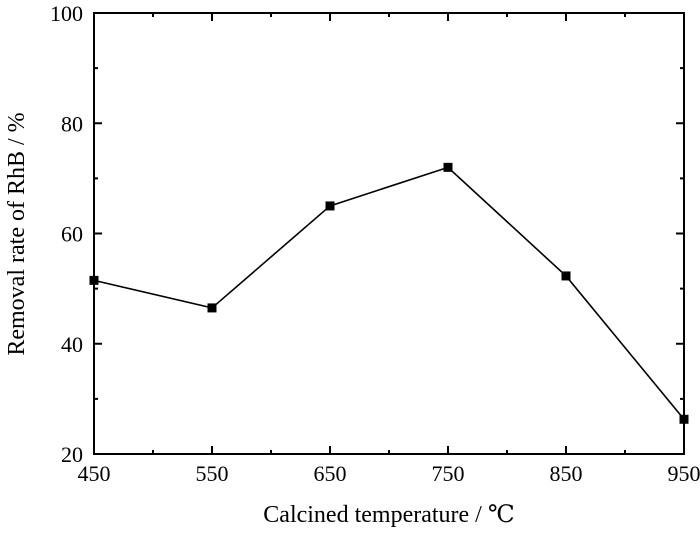 This screenshot has width=700, height=533. What do you see at coordinates (72, 454) in the screenshot?
I see `y-tick-label: 20` at bounding box center [72, 454].